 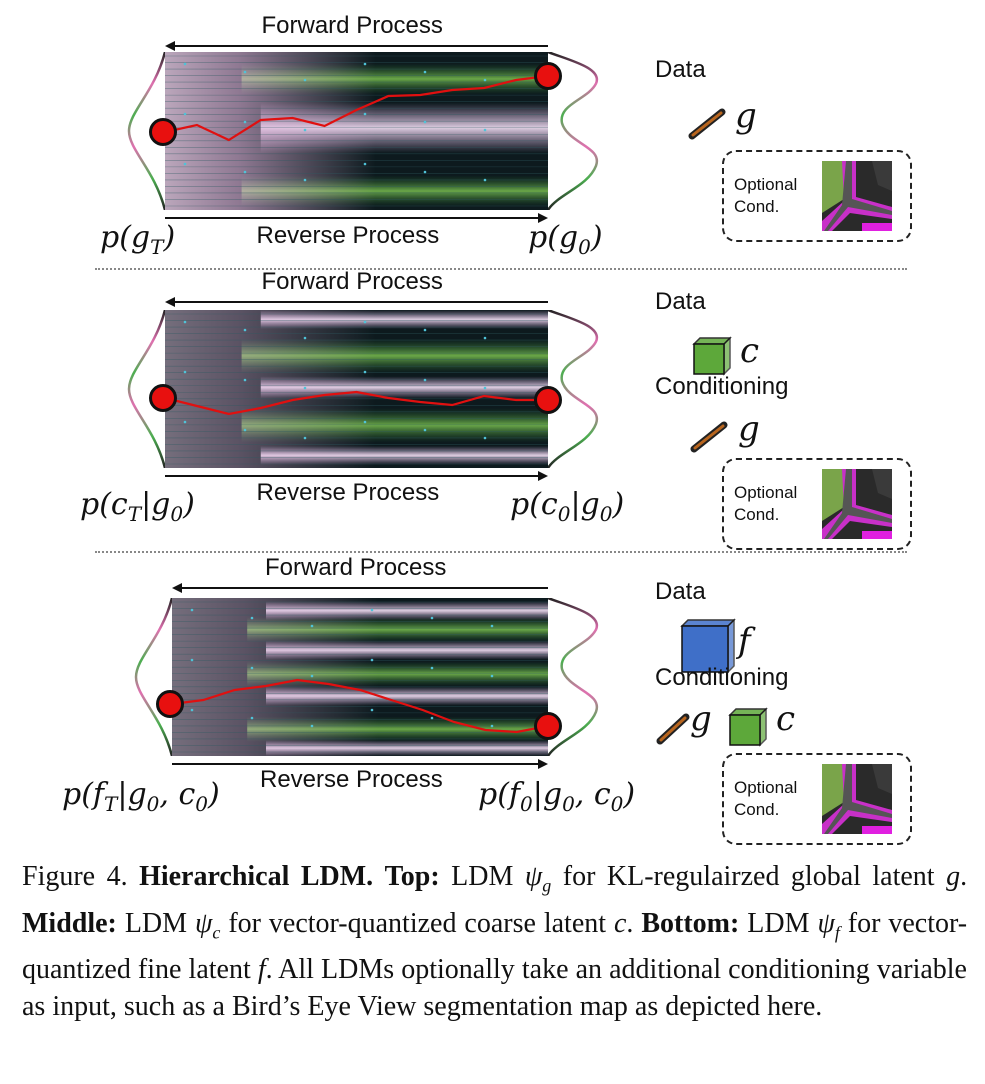 I want to click on caption-bottom-label: Bottom:, so click(x=690, y=923).